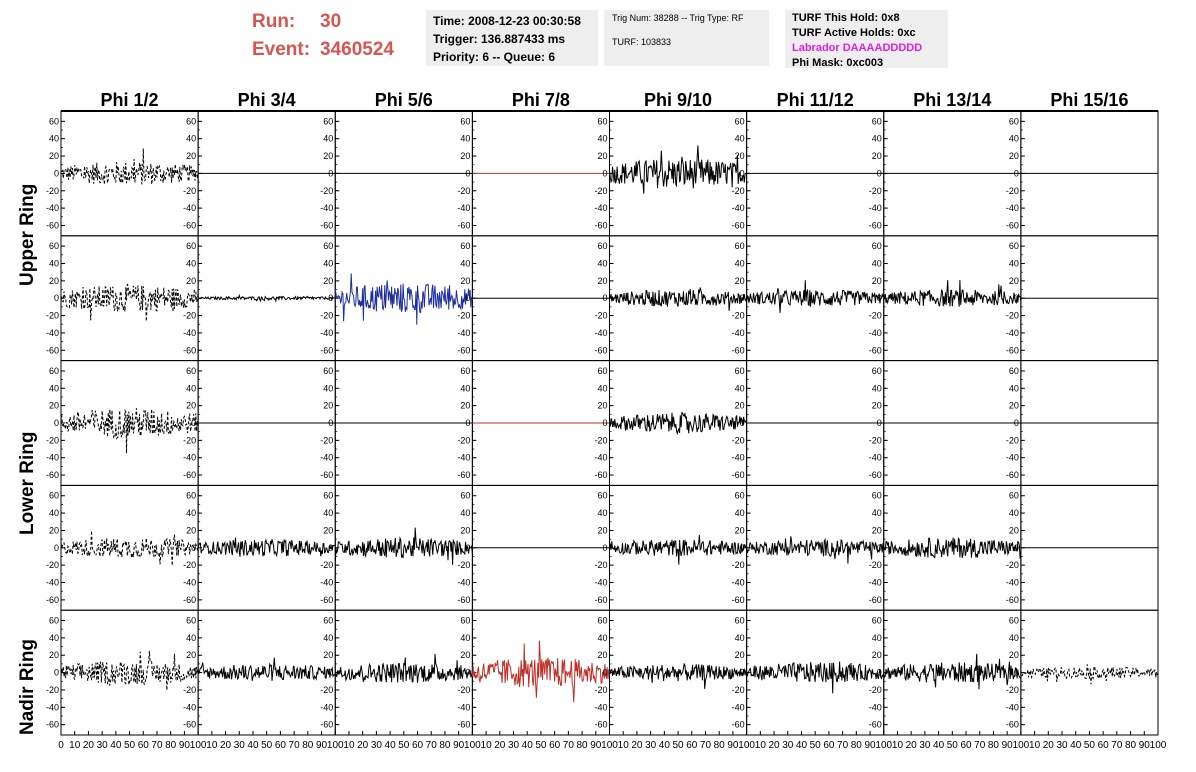 The image size is (1196, 772). Describe the element at coordinates (802, 745) in the screenshot. I see `xtick-label-c6: 40` at that location.